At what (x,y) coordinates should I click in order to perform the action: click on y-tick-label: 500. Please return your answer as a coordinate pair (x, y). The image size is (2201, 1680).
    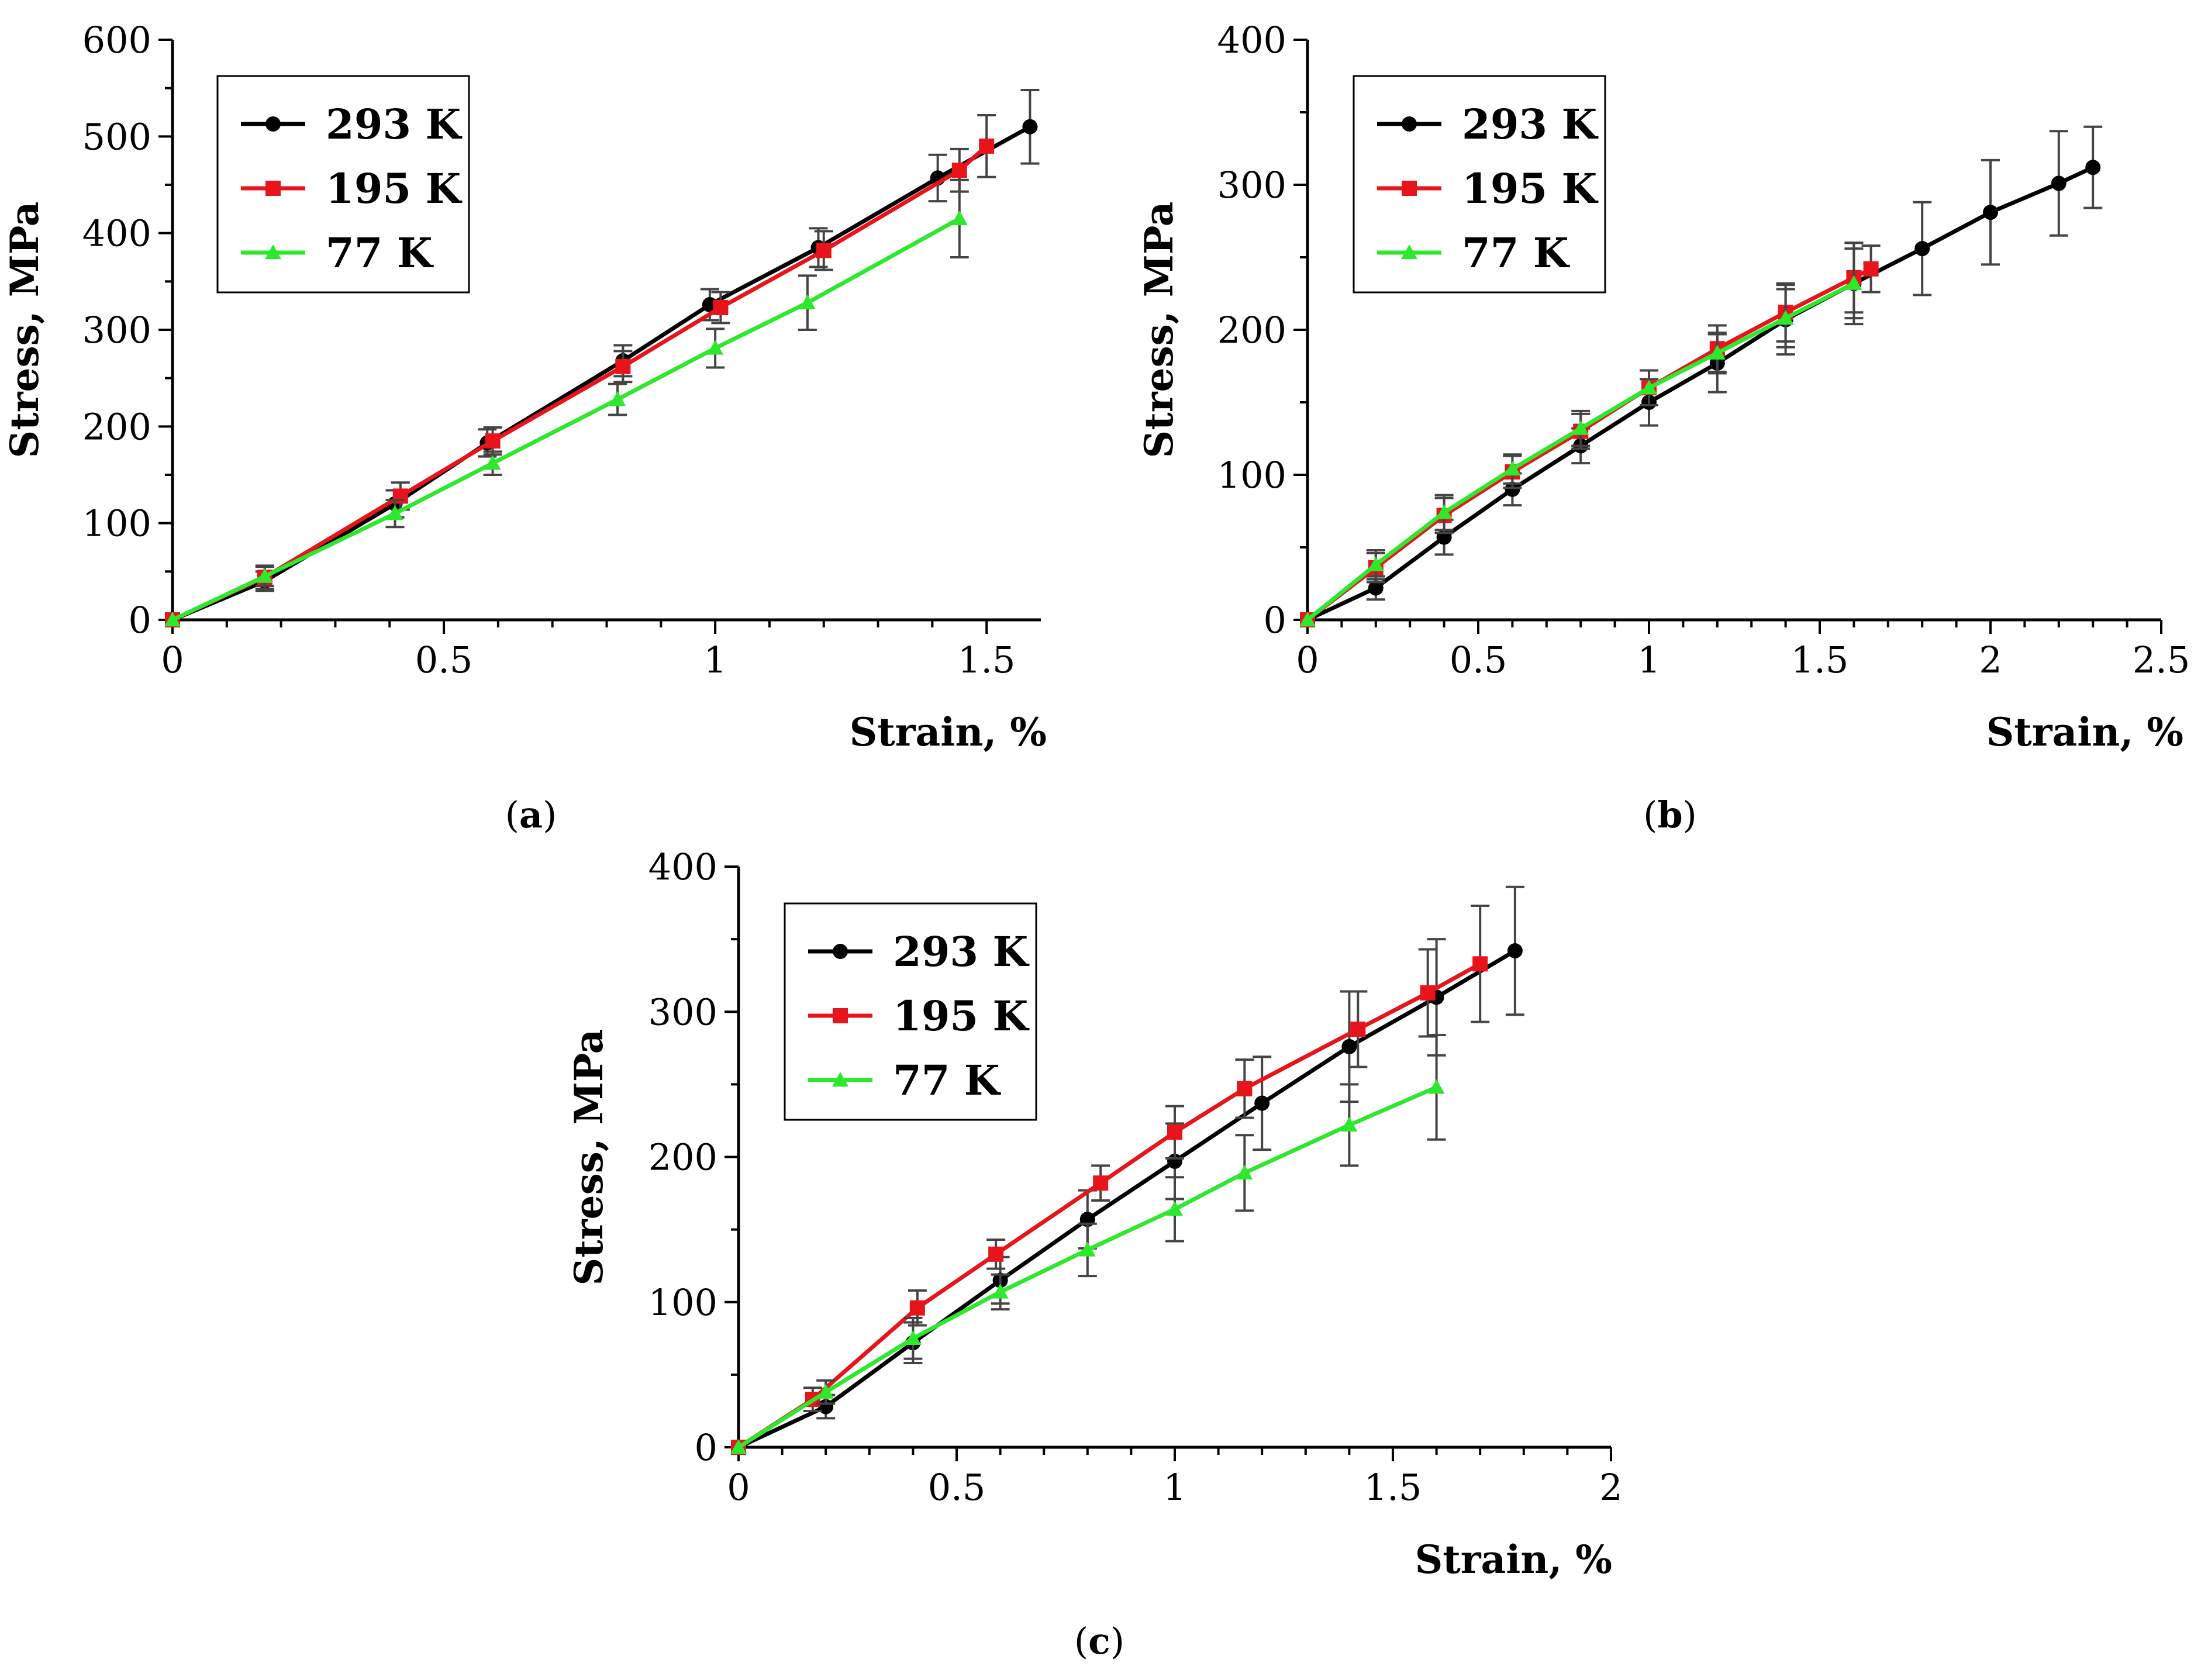
    Looking at the image, I should click on (116, 136).